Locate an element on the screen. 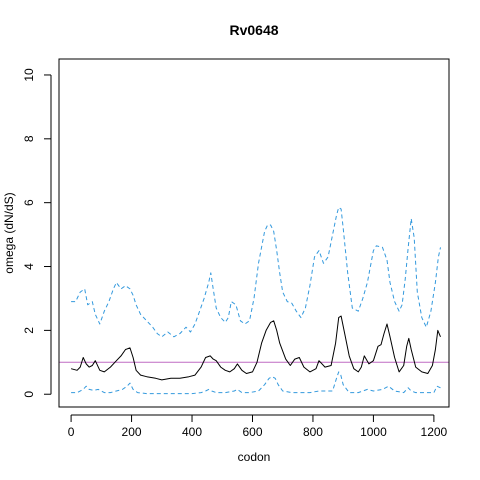  x-tick-label: 0 is located at coordinates (71, 432).